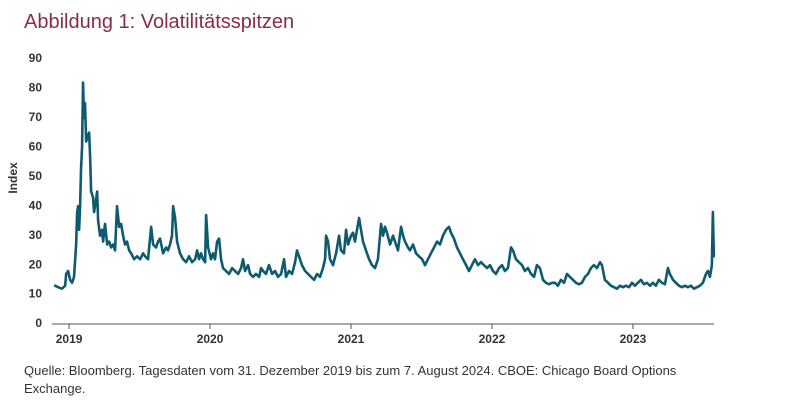 This screenshot has width=800, height=402. I want to click on y-tick-label: 60, so click(36, 147).